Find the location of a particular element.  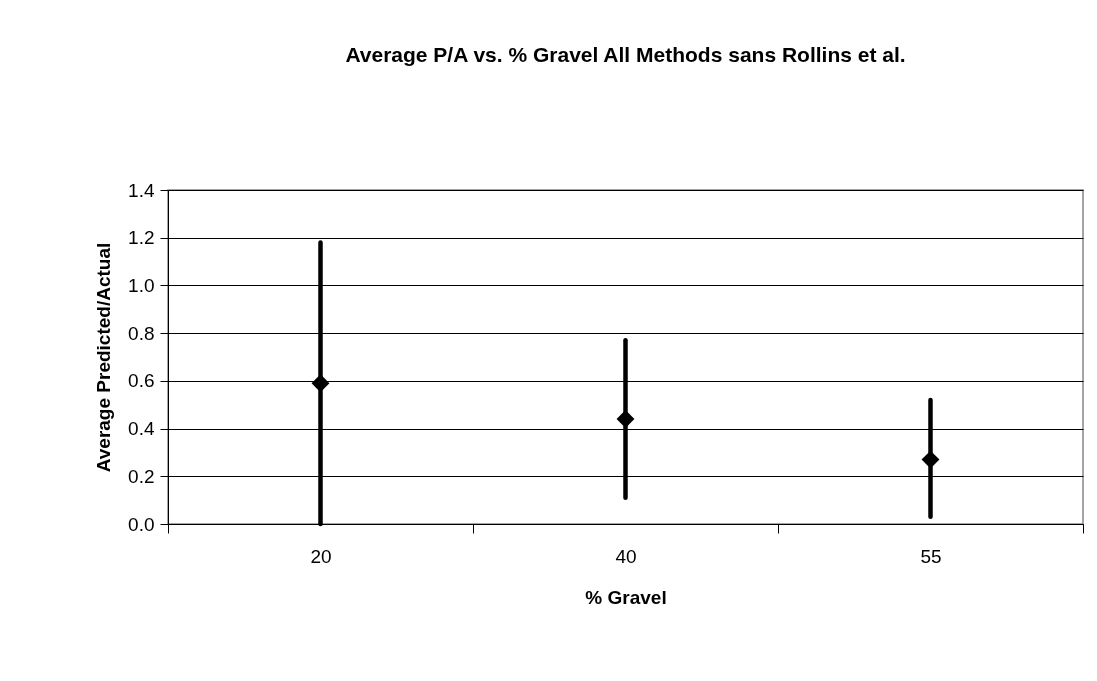

y-tick-label: 0.4 is located at coordinates (141, 429).